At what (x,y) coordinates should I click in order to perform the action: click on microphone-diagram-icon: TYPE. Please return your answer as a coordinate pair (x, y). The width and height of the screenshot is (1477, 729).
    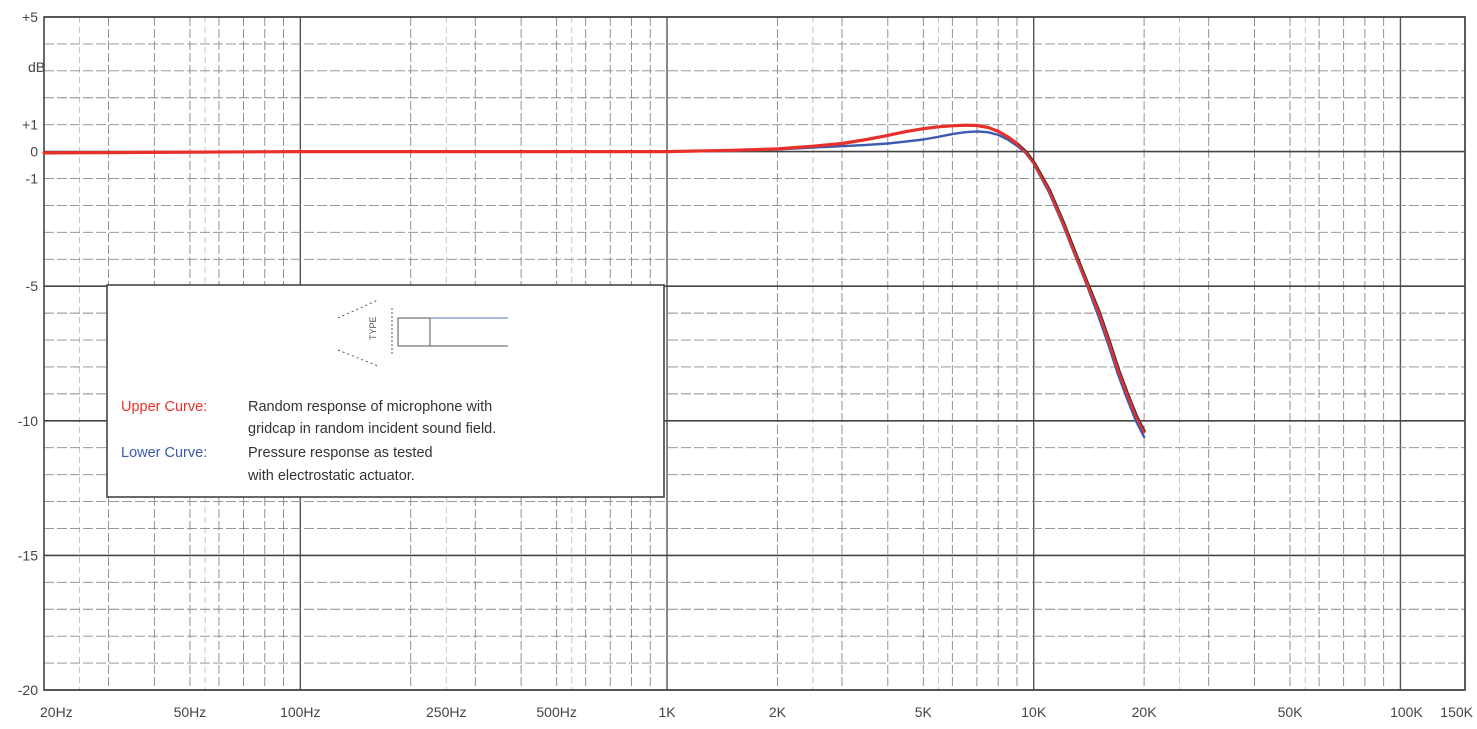
    Looking at the image, I should click on (422, 333).